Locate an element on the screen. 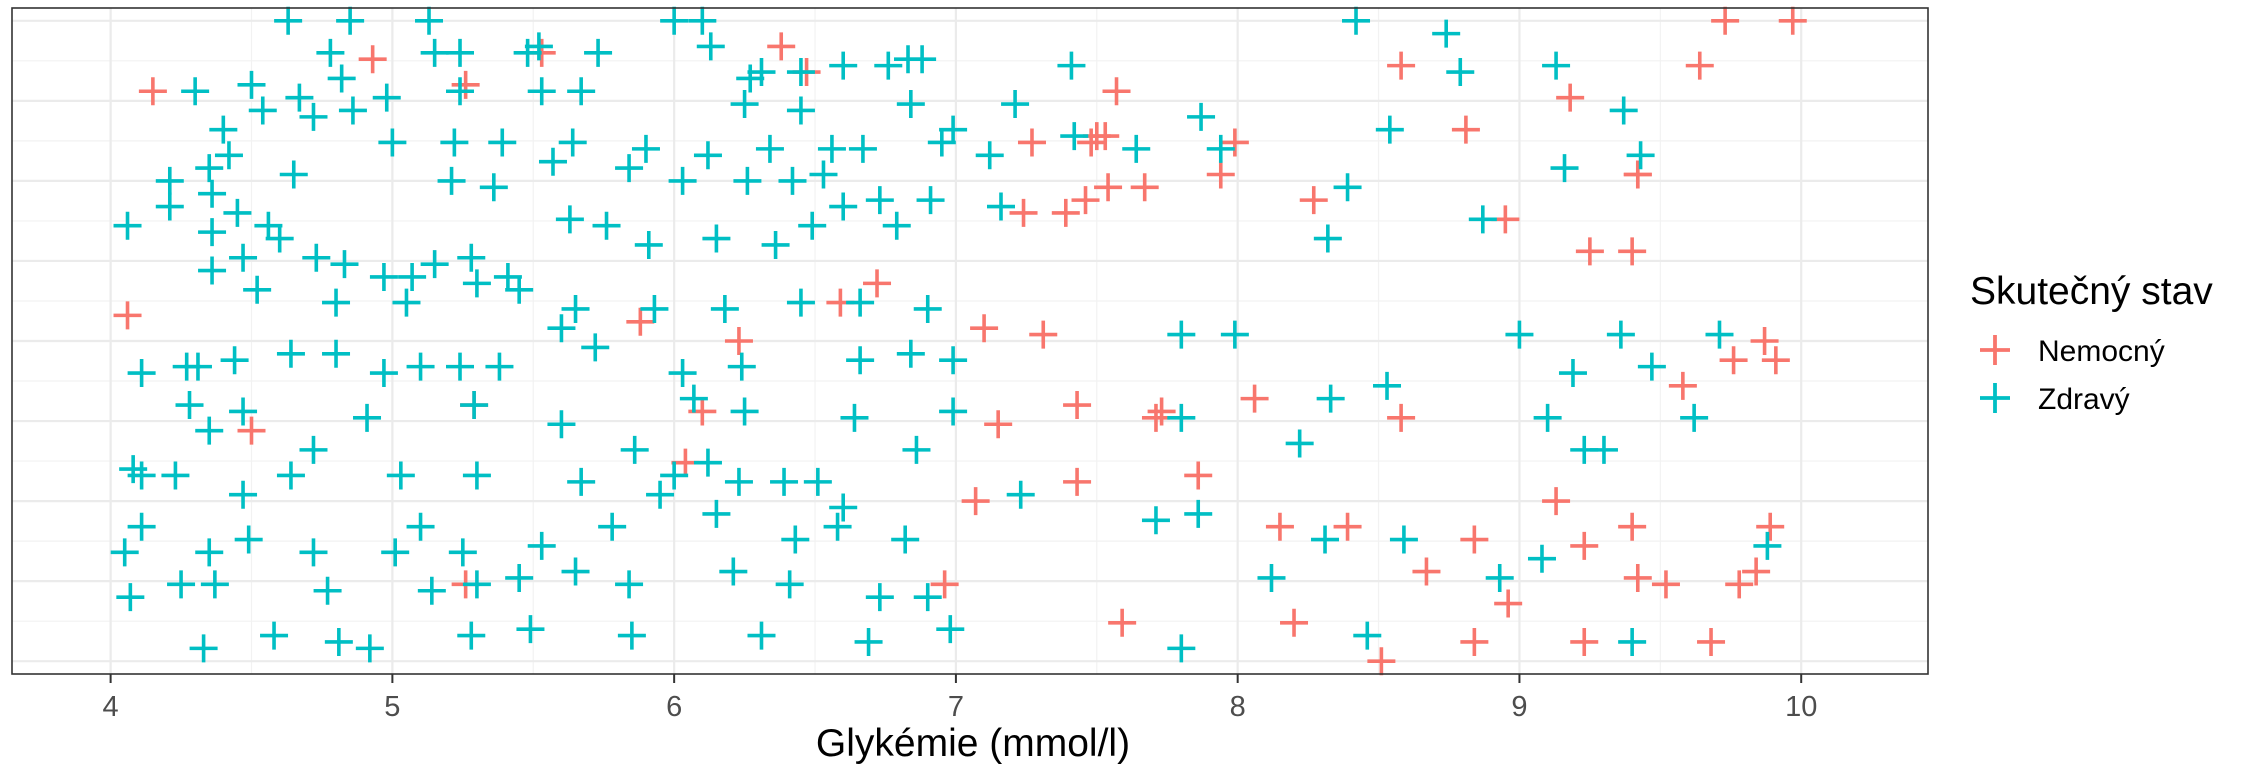  legend-label: Nemocný is located at coordinates (2101, 351).